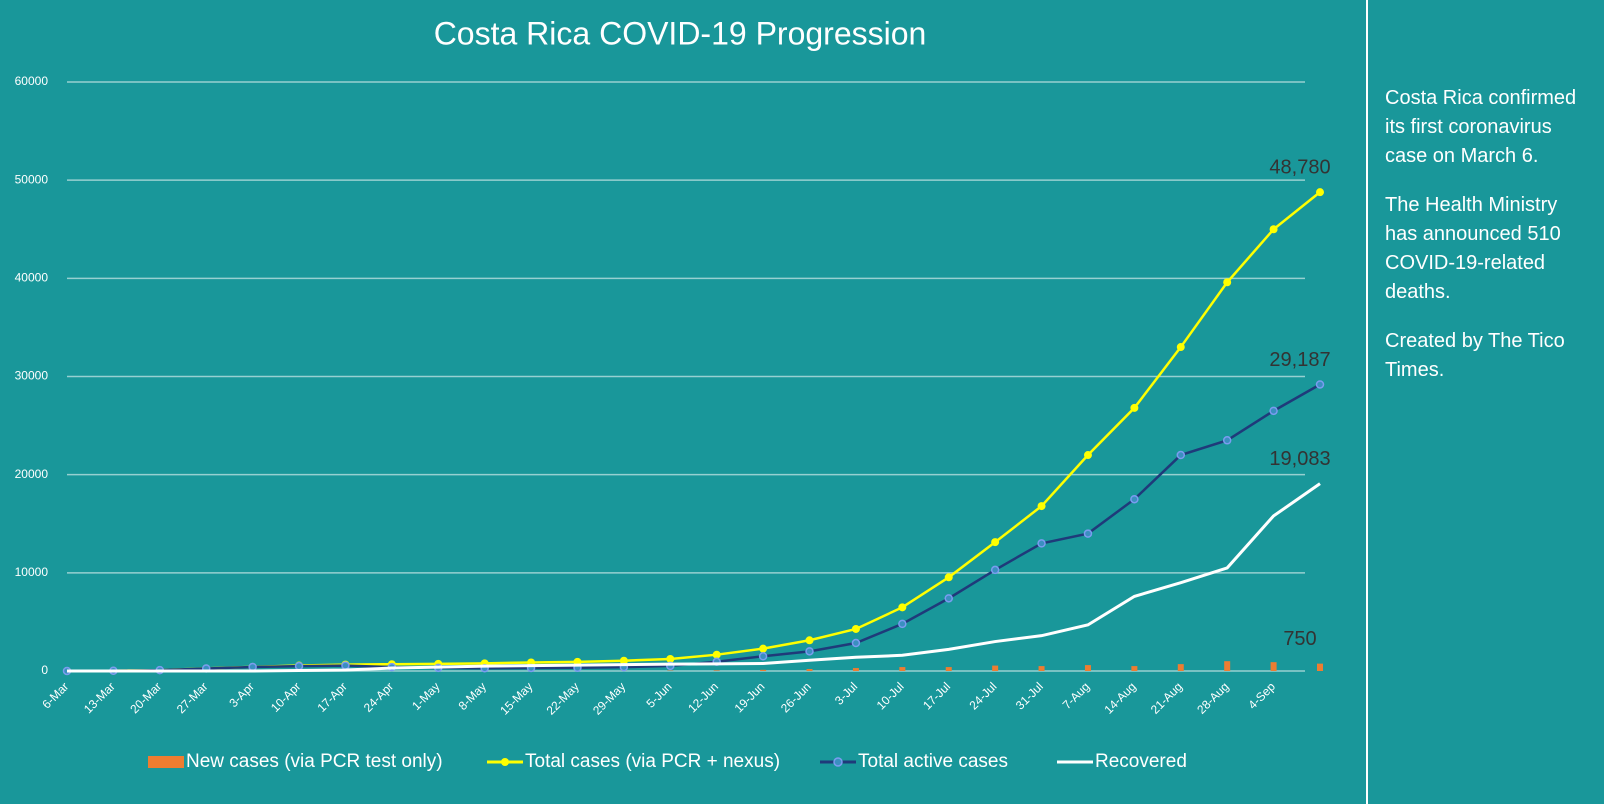 The image size is (1604, 804). I want to click on x-tick-label: 8-May, so click(472, 695).